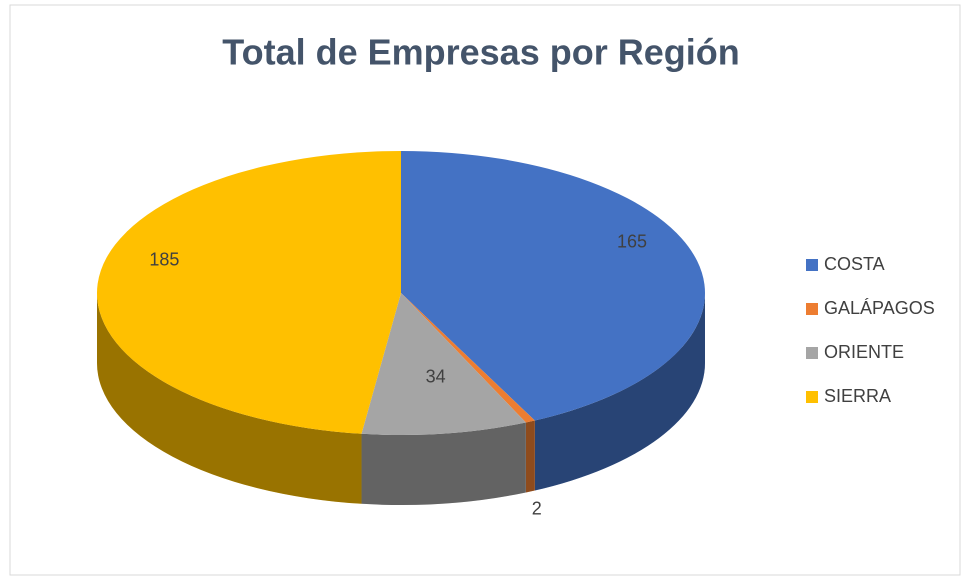  What do you see at coordinates (164, 260) in the screenshot?
I see `data-label: 185` at bounding box center [164, 260].